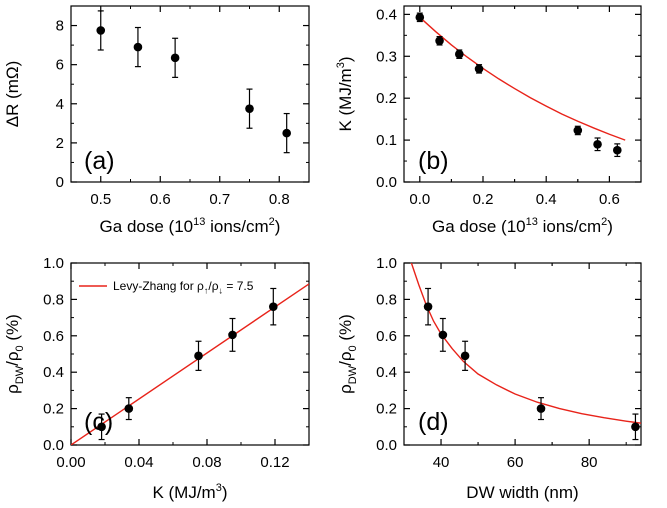 The image size is (667, 508). Describe the element at coordinates (522, 492) in the screenshot. I see `x-axis-label-d: DW width (nm)` at that location.